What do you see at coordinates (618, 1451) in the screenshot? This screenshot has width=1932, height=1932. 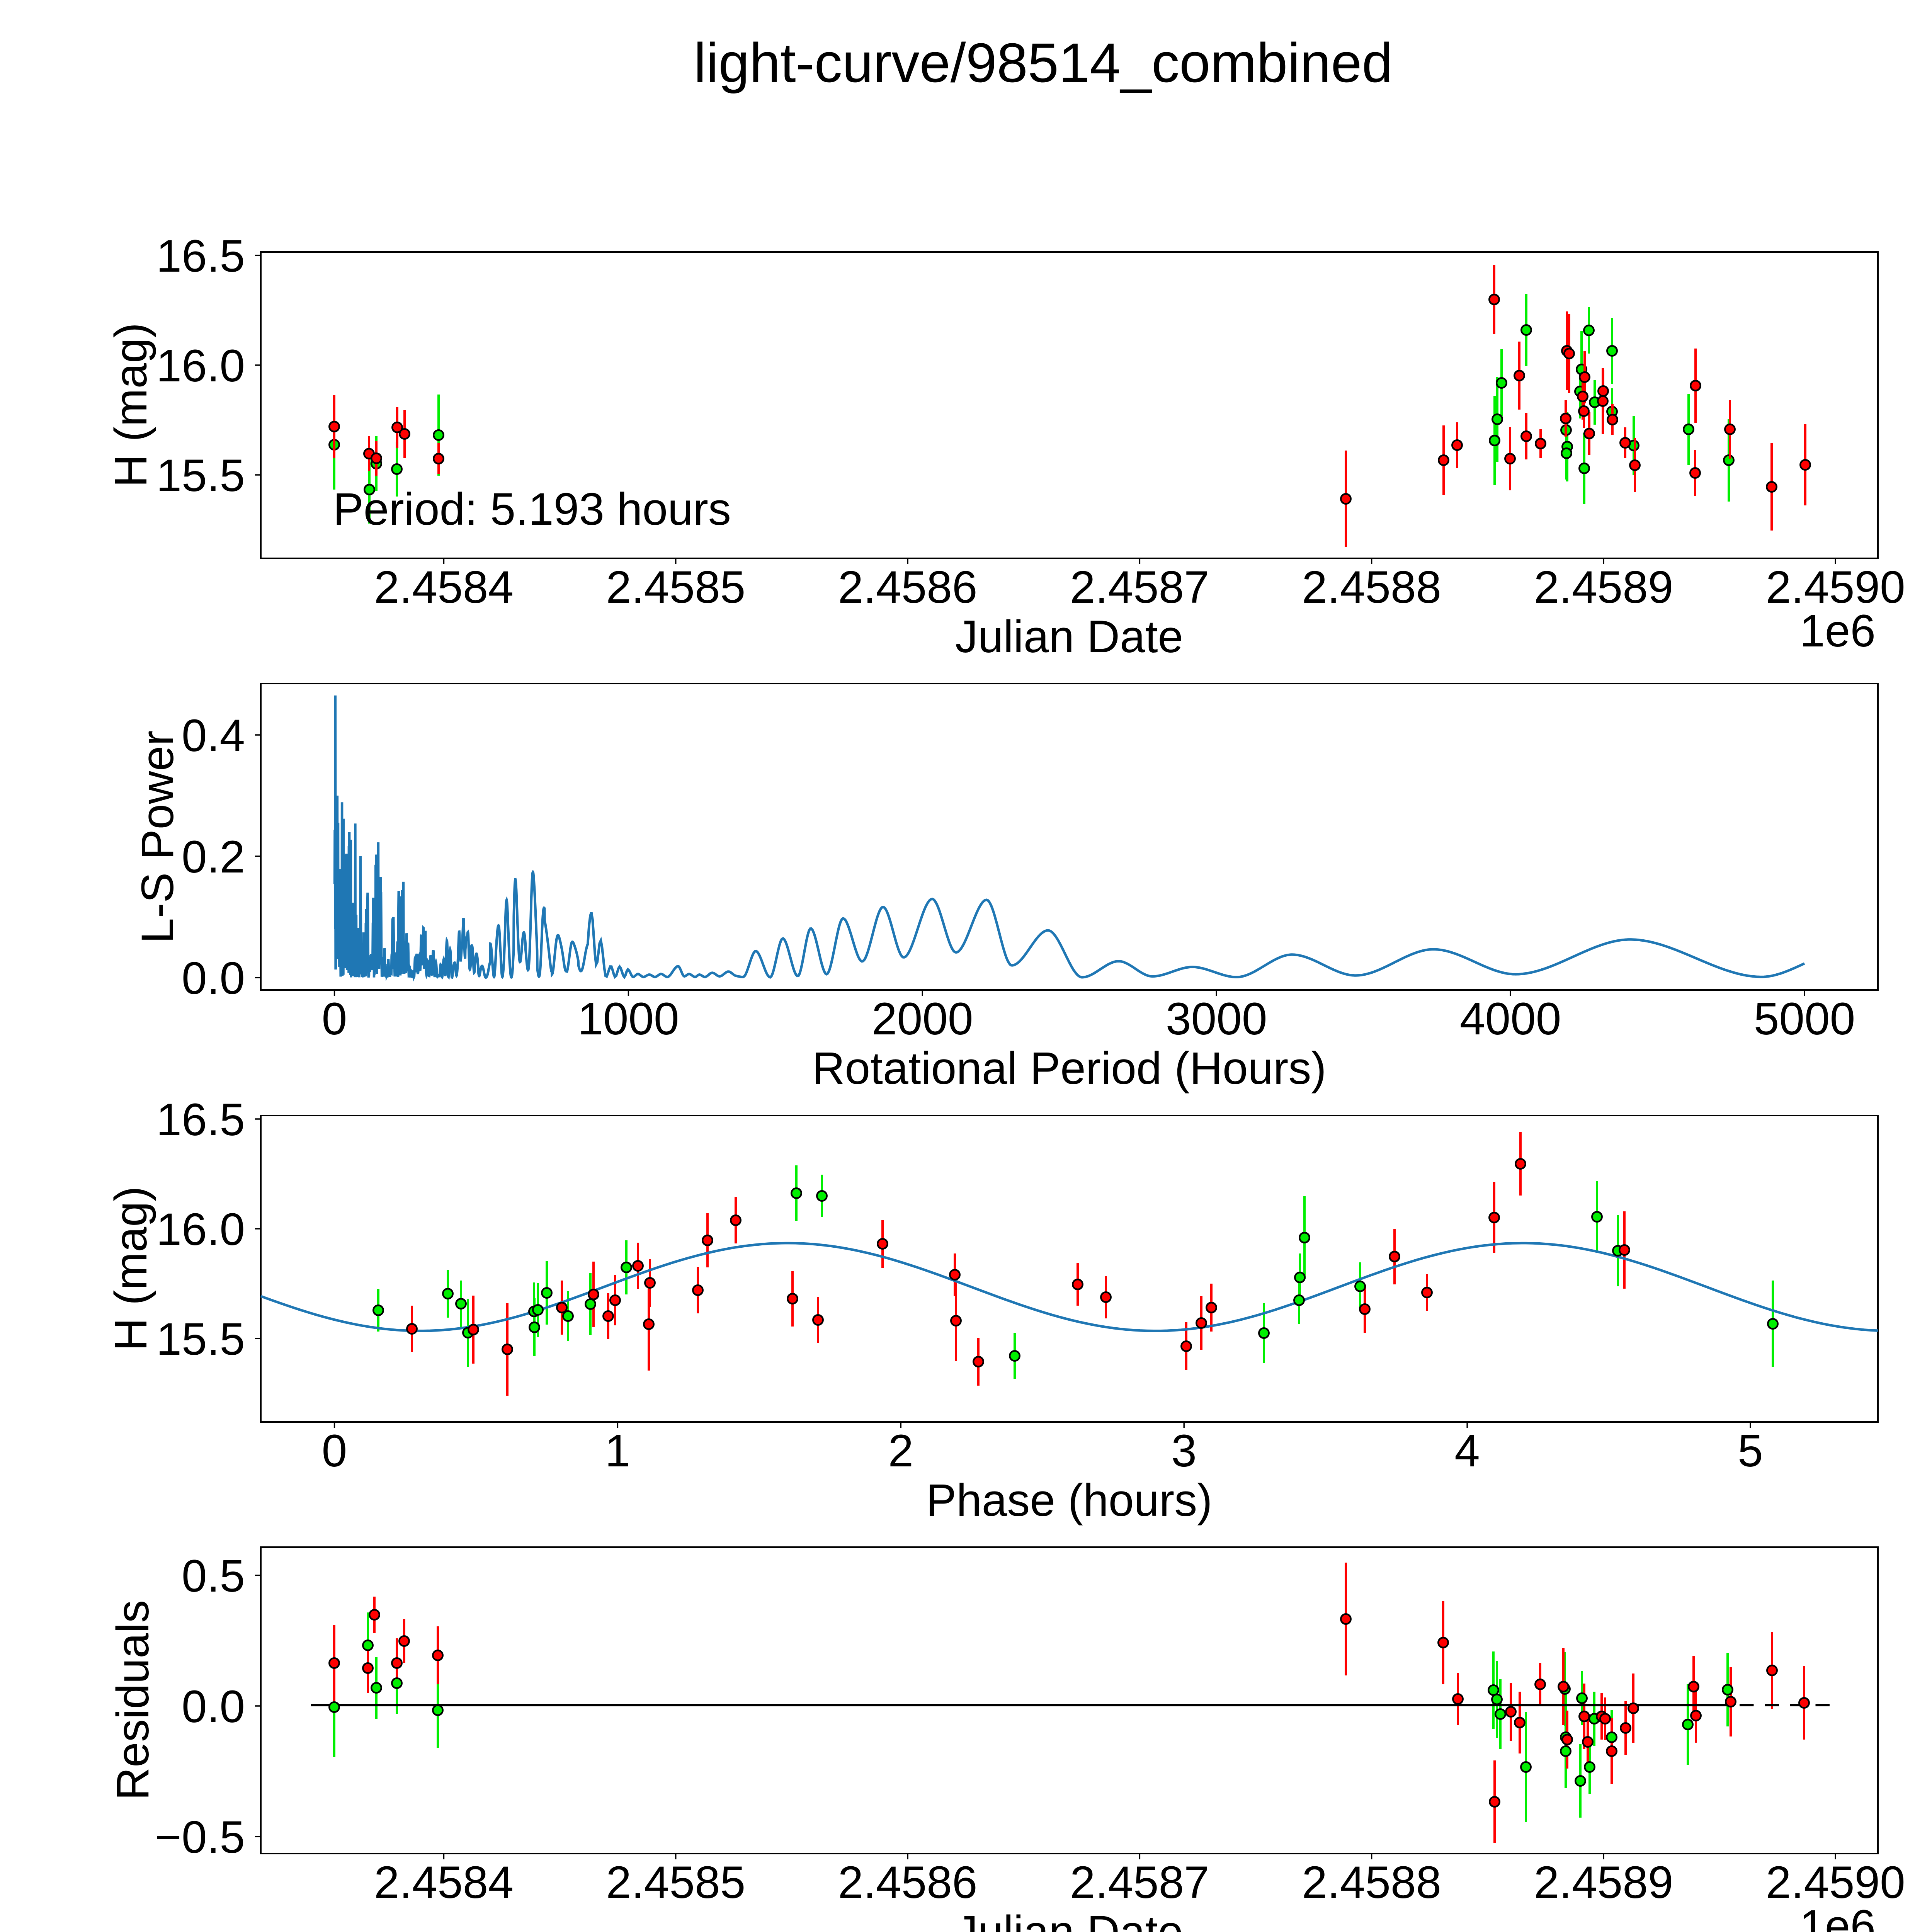 I see `svg-text: 1` at bounding box center [618, 1451].